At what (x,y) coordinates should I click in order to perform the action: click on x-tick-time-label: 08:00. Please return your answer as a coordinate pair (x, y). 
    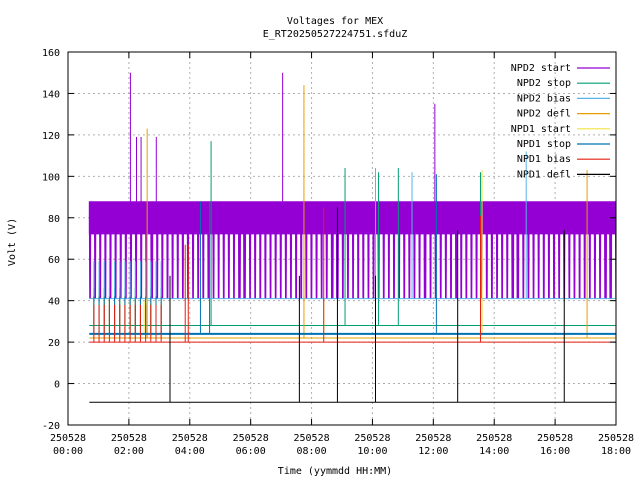
    Looking at the image, I should click on (312, 451).